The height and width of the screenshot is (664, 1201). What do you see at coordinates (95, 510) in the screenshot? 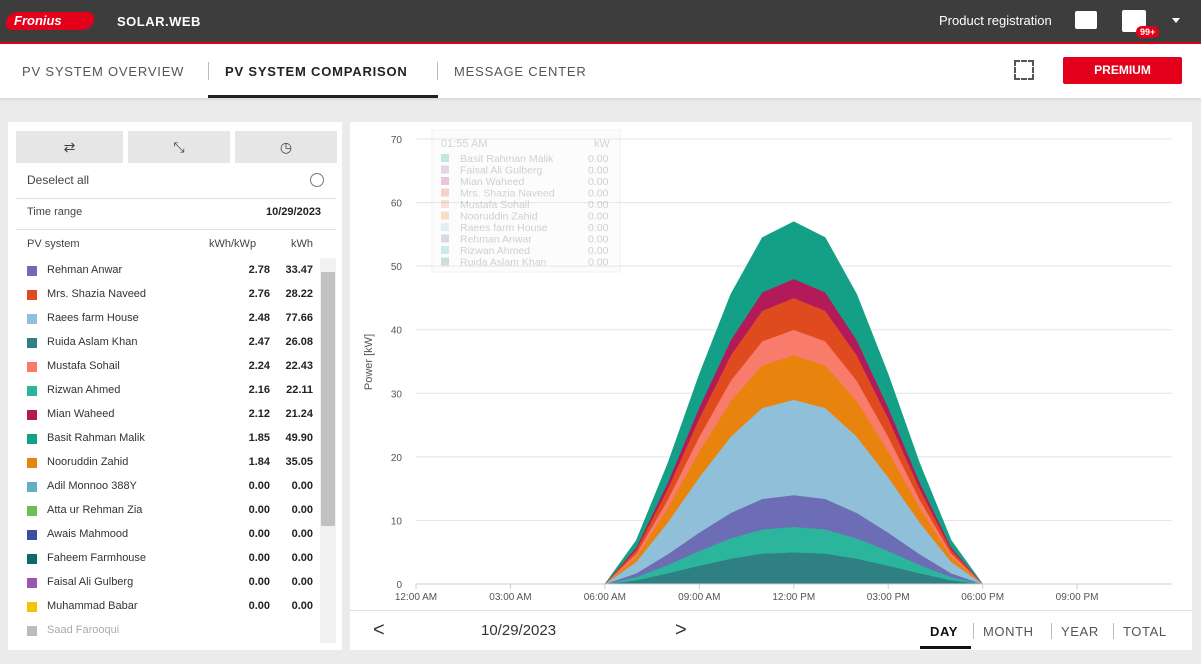
I see `system-name: Atta ur Rehman Zia` at bounding box center [95, 510].